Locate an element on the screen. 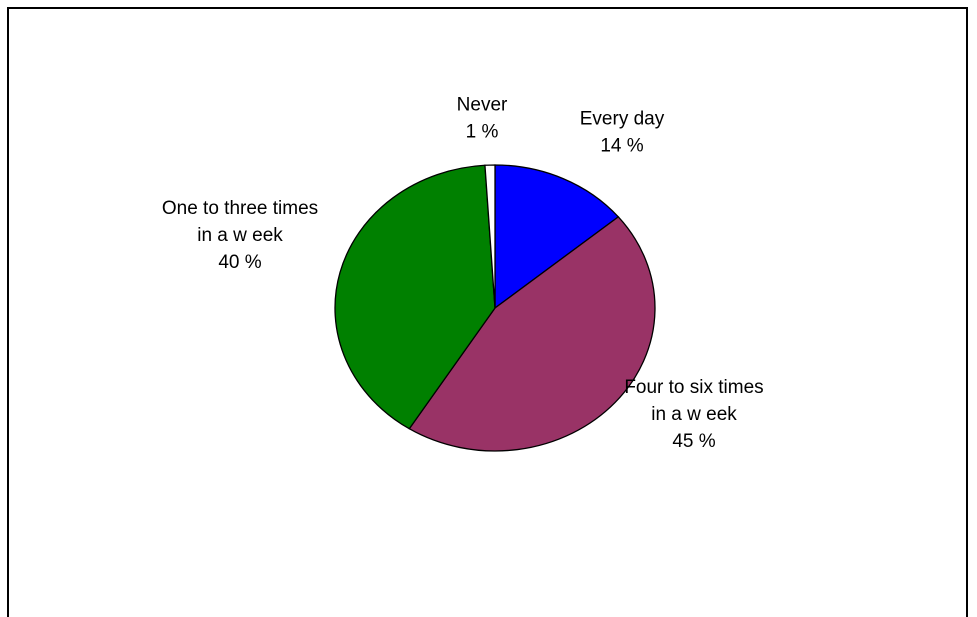 The image size is (977, 617). slice-name-label: Every day is located at coordinates (622, 119).